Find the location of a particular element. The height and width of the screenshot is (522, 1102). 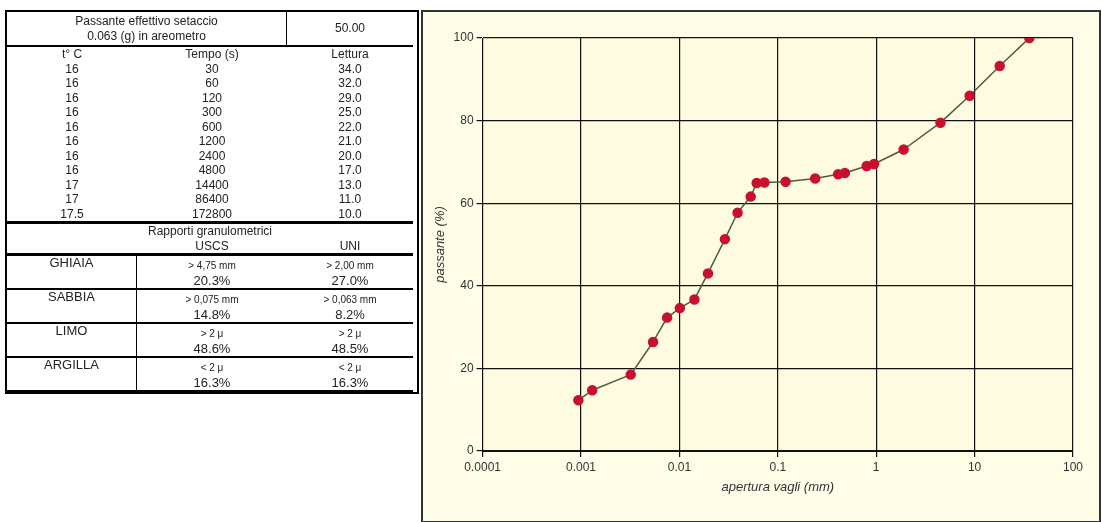

text: 600 is located at coordinates (212, 126).